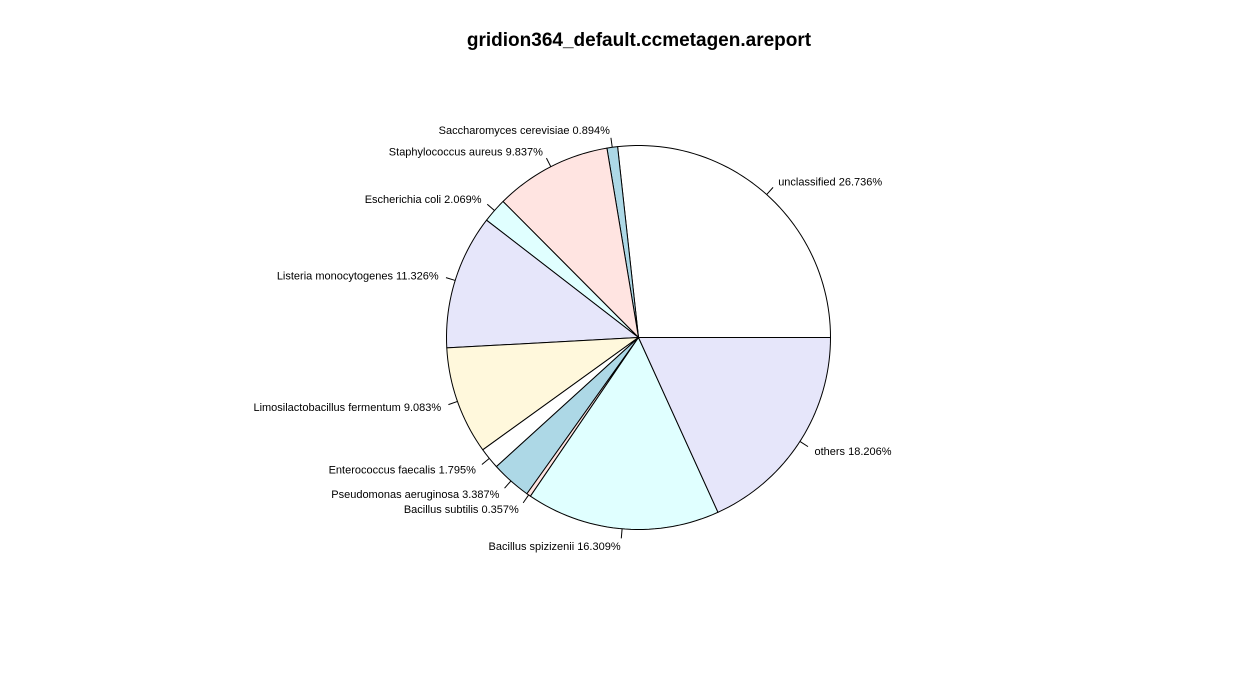 The width and height of the screenshot is (1239, 695). Describe the element at coordinates (347, 408) in the screenshot. I see `pie-label-limosilactobacillus-fermentum: Limosilactobacillus fermentum 9.083%` at that location.